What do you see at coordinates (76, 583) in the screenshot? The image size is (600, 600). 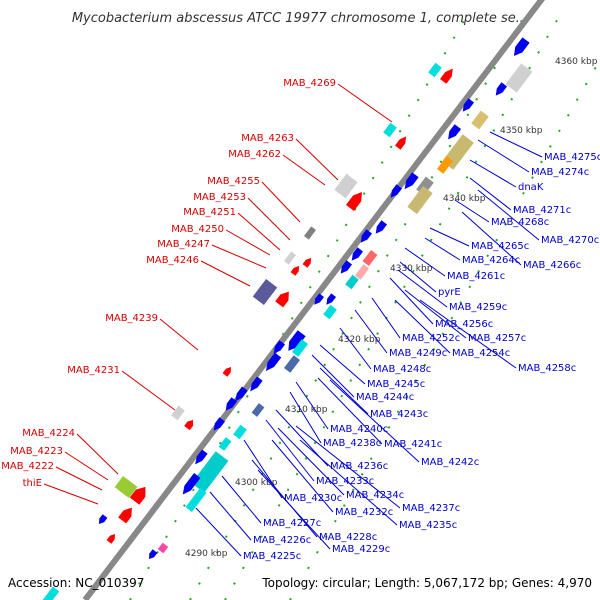 I see `accession-text: Accession: NC_010397` at bounding box center [76, 583].